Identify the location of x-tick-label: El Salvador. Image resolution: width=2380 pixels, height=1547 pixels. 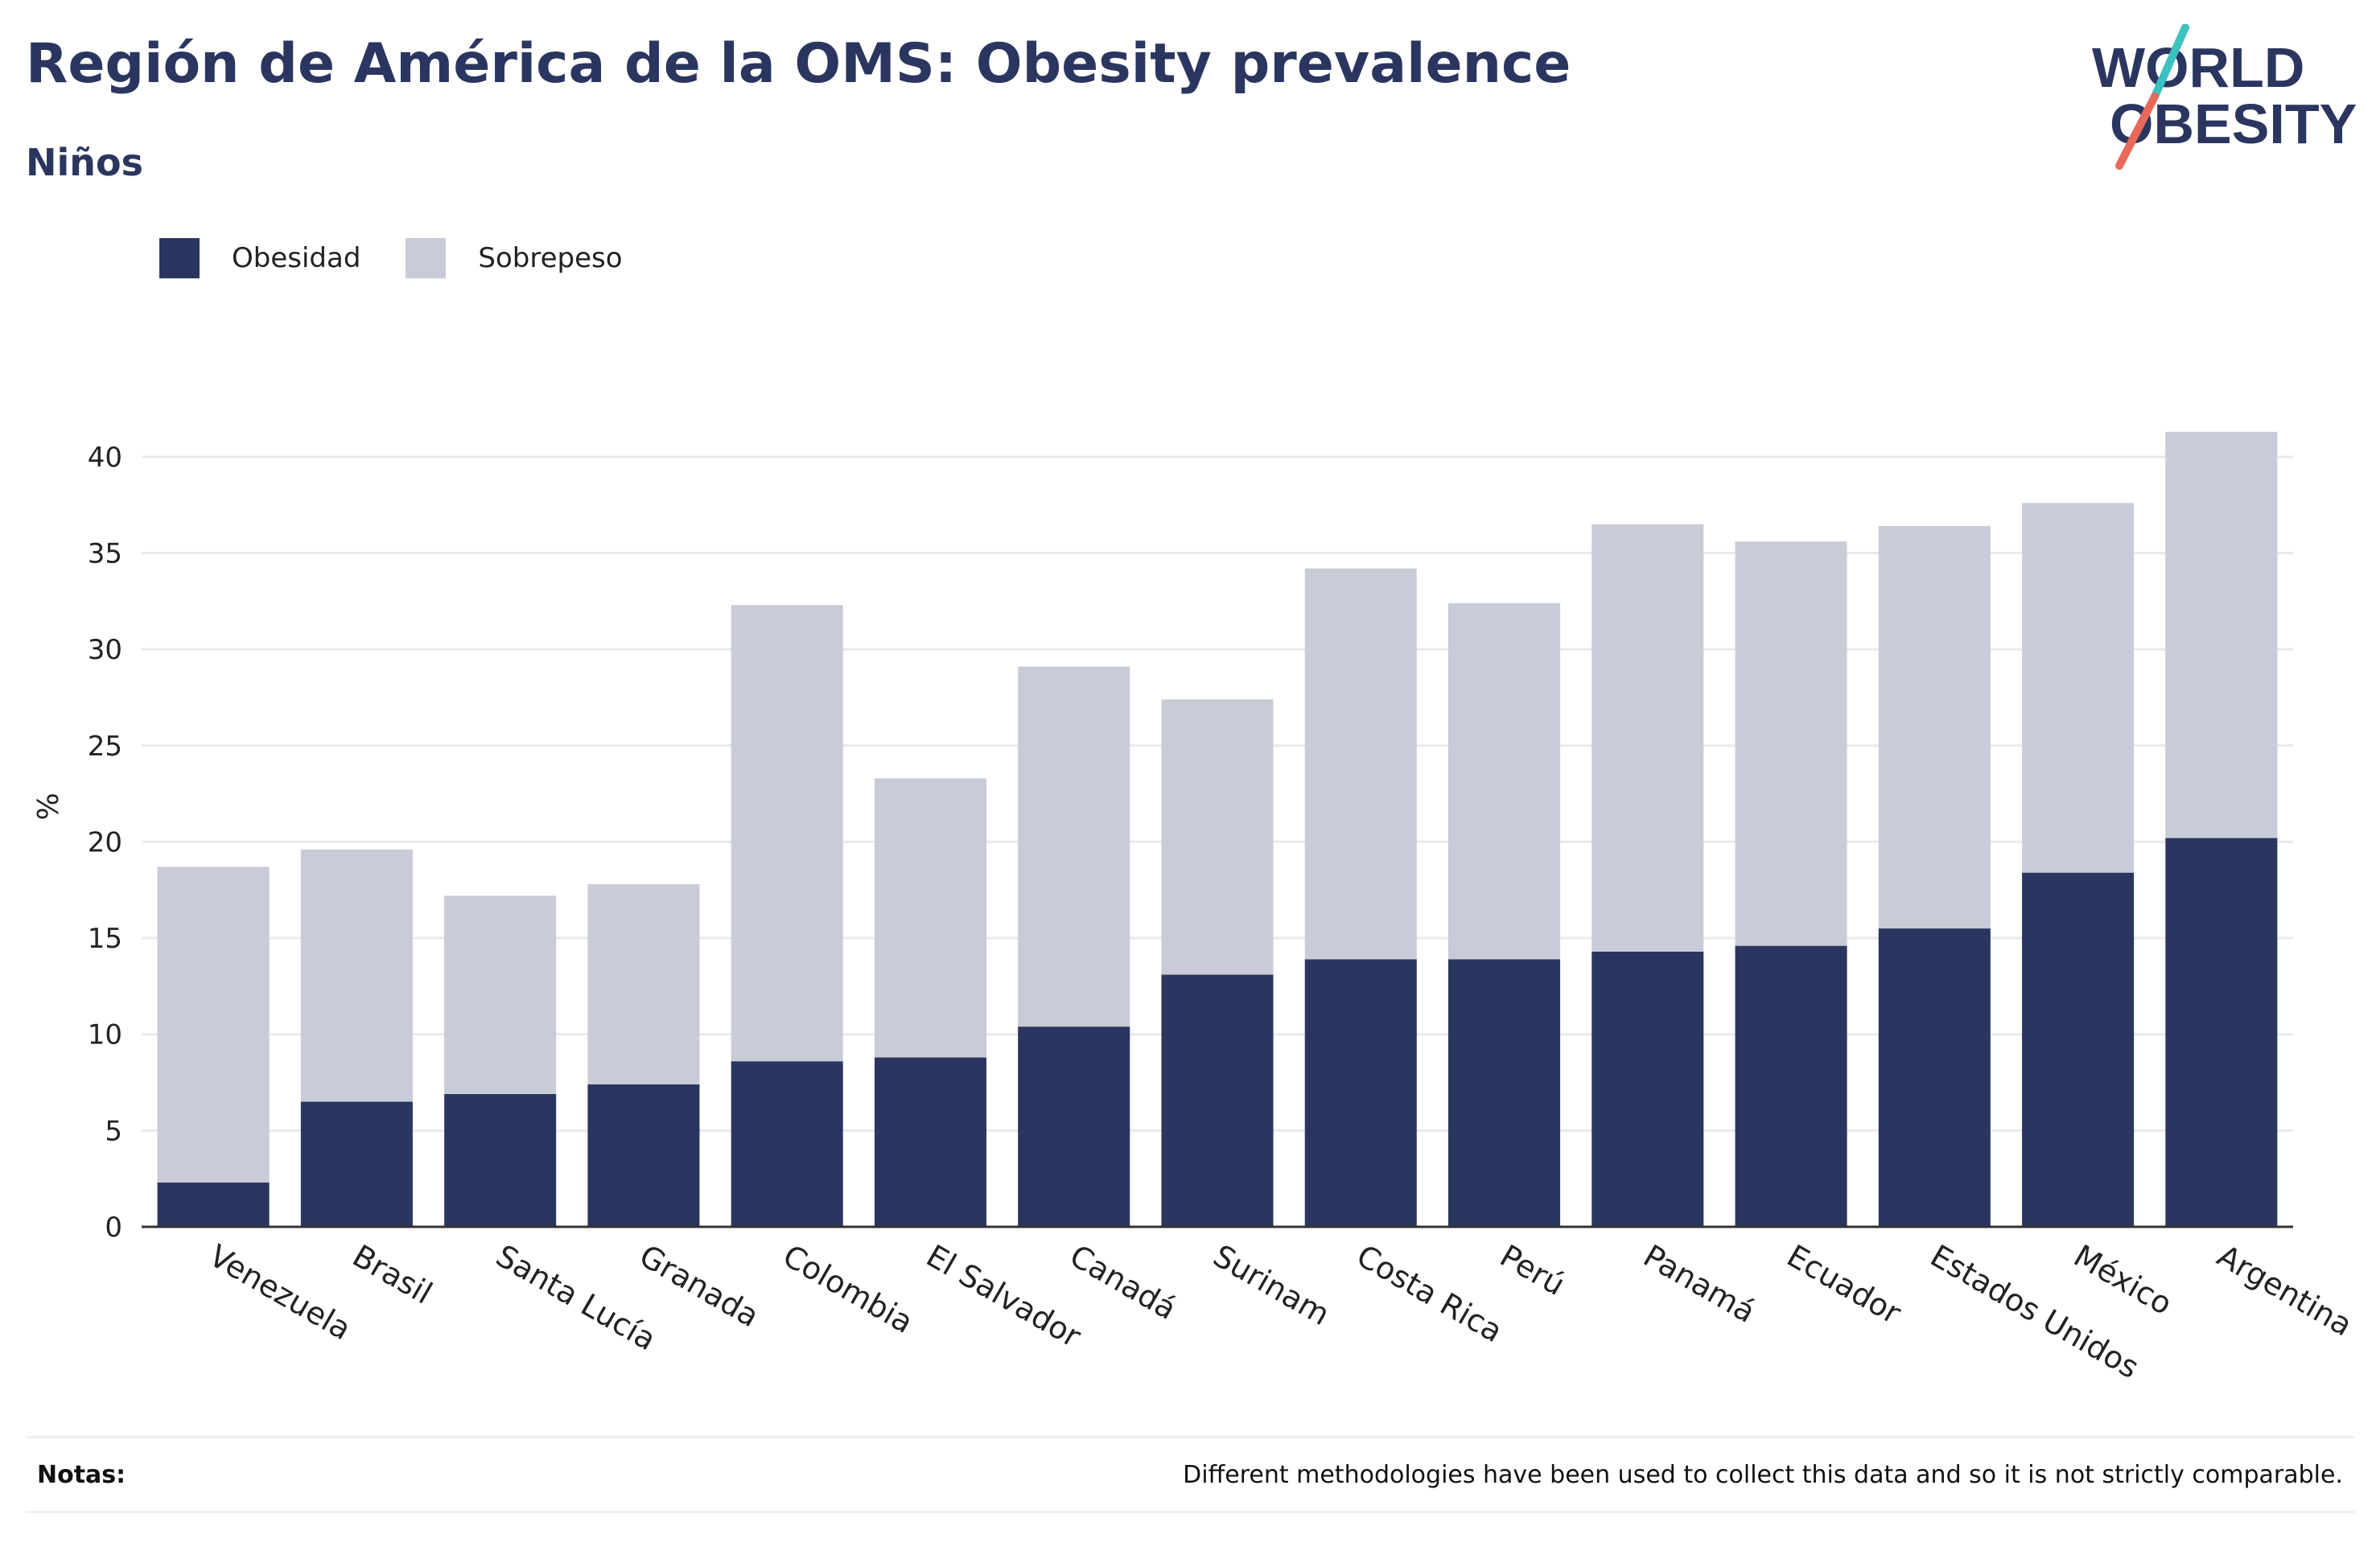
(1003, 1296).